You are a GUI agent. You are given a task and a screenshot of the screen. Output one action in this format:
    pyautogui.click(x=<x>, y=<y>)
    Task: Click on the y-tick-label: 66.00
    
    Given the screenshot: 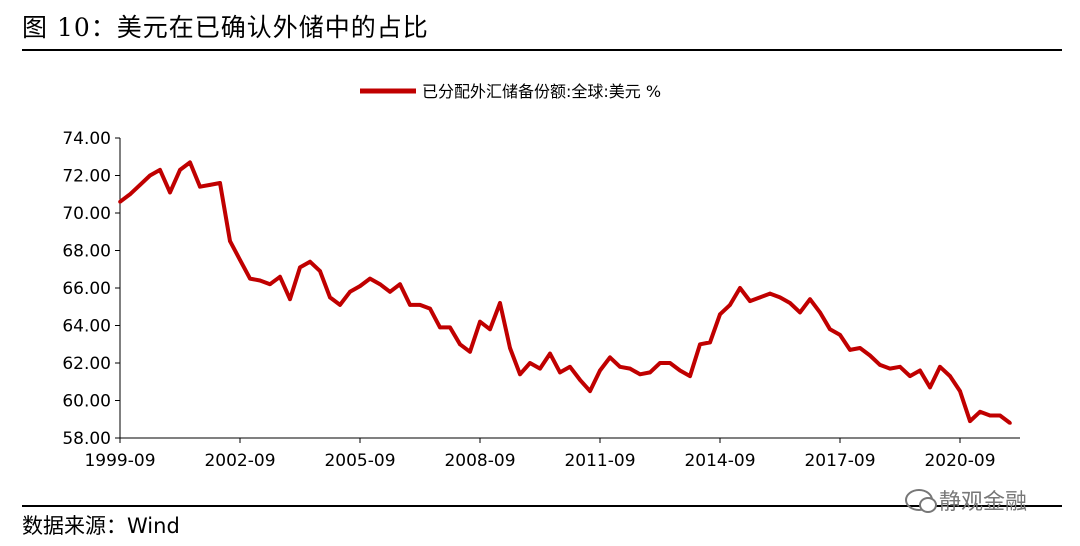 What is the action you would take?
    pyautogui.click(x=86, y=289)
    